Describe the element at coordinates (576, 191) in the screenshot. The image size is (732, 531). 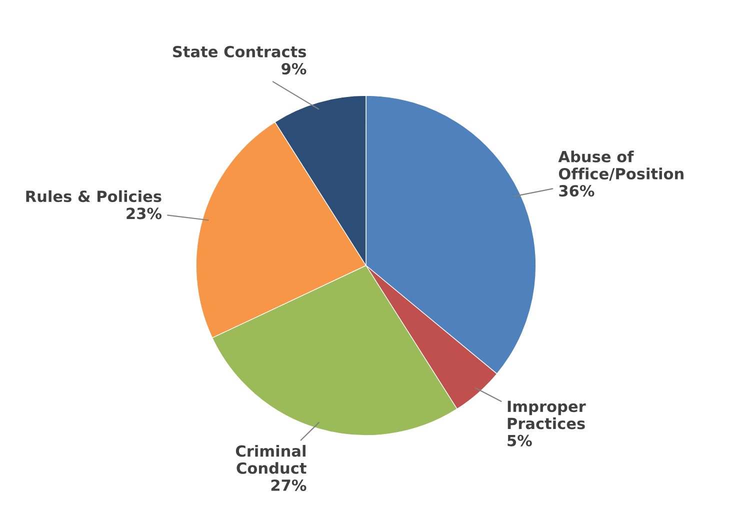
I see `data-label: 36%` at that location.